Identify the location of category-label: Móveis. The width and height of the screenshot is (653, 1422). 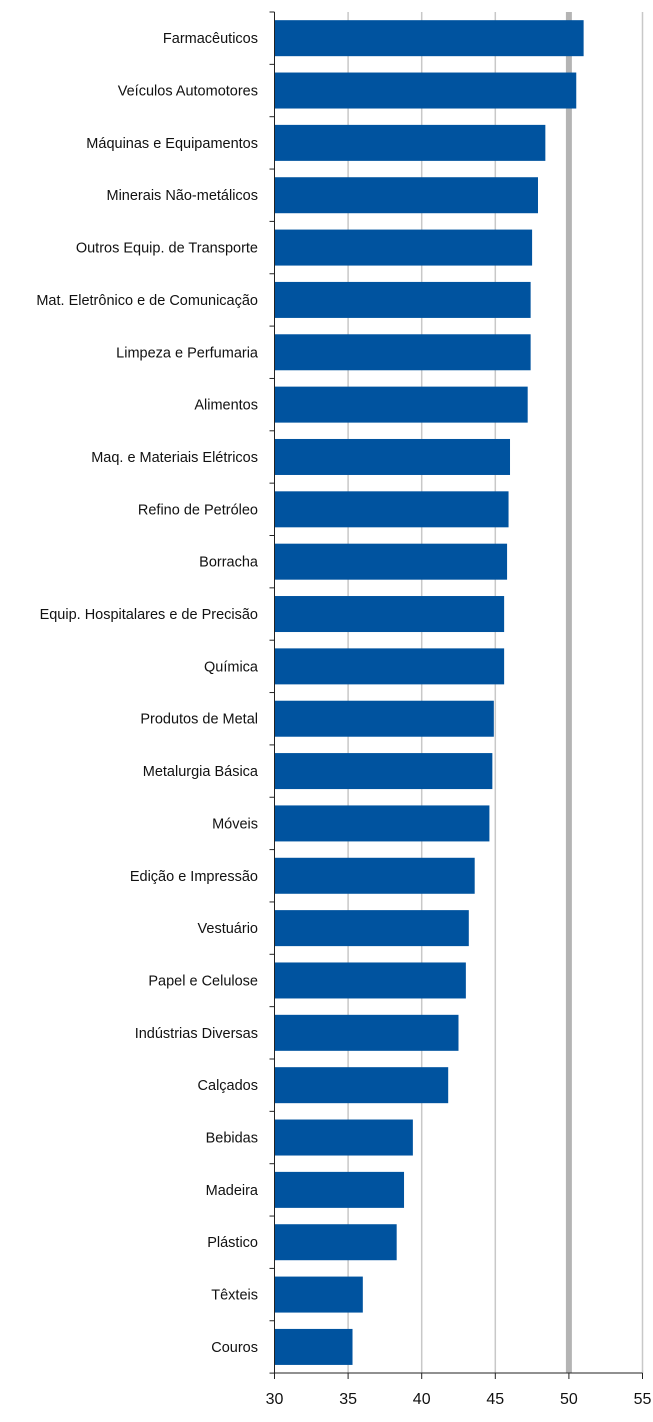
(235, 824).